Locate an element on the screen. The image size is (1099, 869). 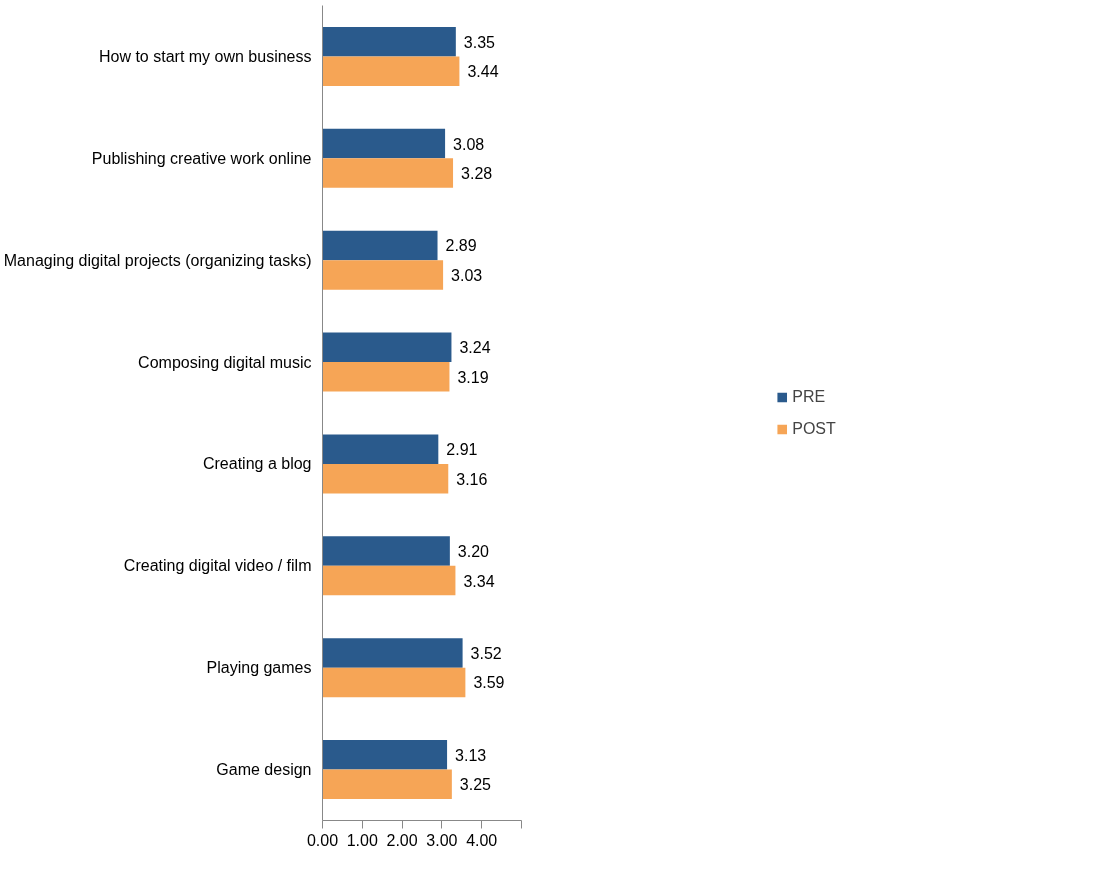
data-label: 3.03 is located at coordinates (467, 275).